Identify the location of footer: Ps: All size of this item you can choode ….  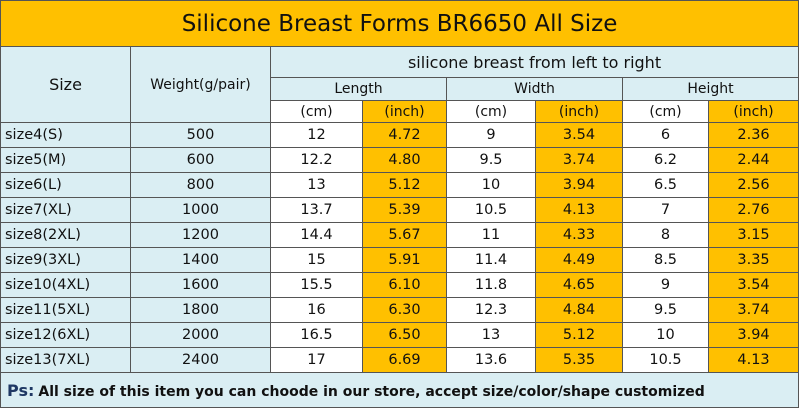
(400, 390).